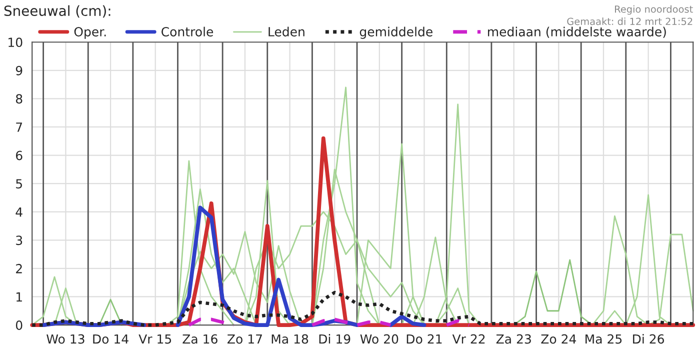  Describe the element at coordinates (19, 155) in the screenshot. I see `y-tick-label: 6` at that location.